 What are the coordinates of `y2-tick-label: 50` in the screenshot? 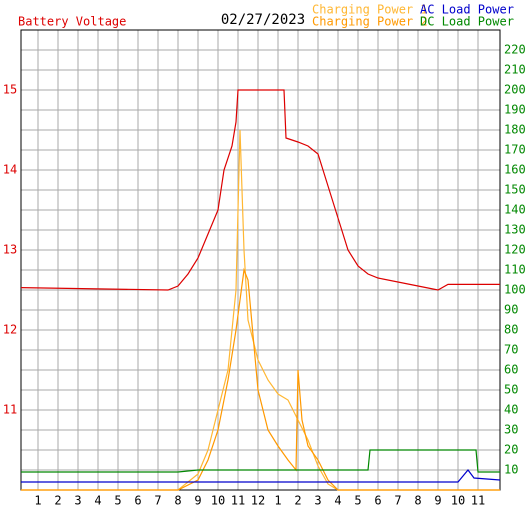 It's located at (511, 390).